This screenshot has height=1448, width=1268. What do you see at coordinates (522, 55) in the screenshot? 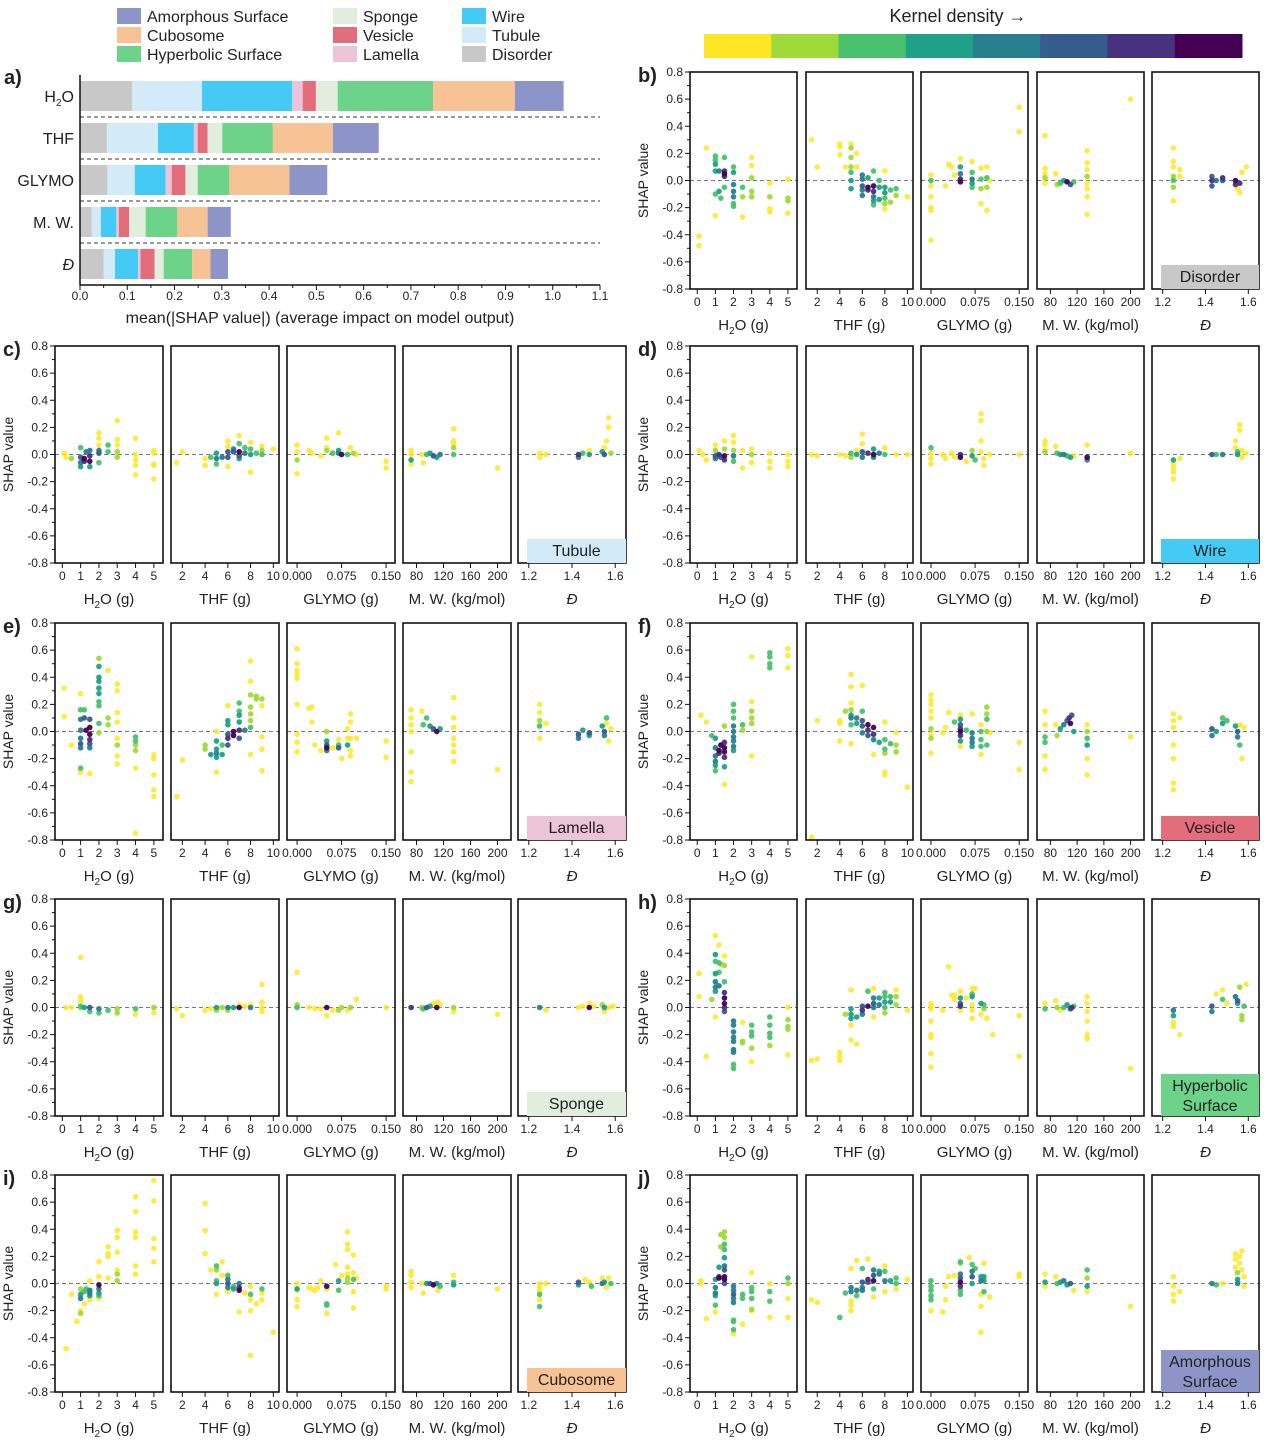
I see `legend-label: Disorder` at bounding box center [522, 55].